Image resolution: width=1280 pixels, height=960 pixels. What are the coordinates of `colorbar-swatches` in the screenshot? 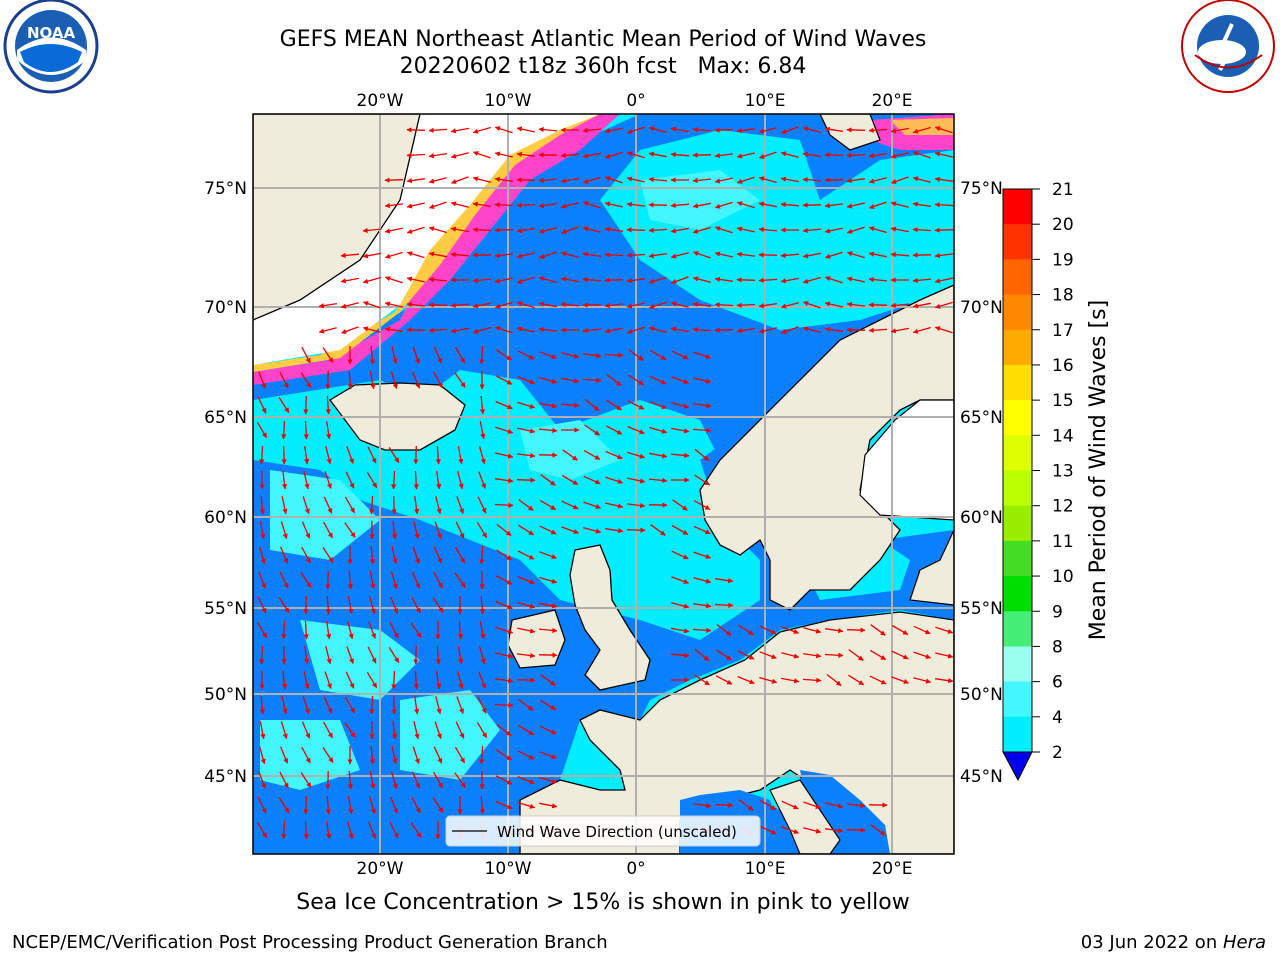 It's located at (1017, 471).